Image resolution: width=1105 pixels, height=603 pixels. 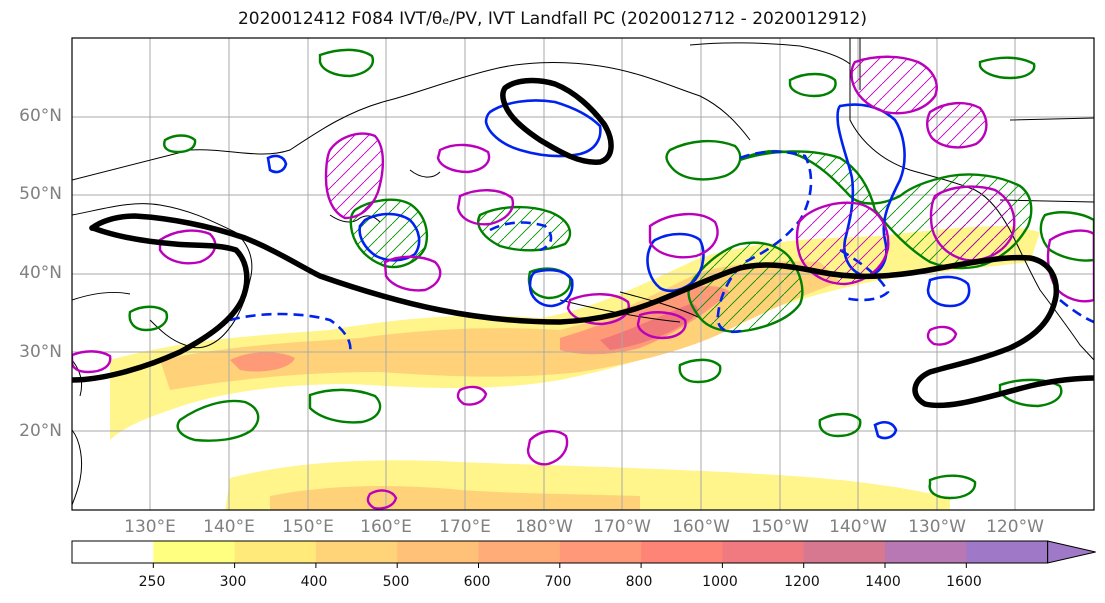 I want to click on lon-label-170w: 170°W, so click(x=622, y=527).